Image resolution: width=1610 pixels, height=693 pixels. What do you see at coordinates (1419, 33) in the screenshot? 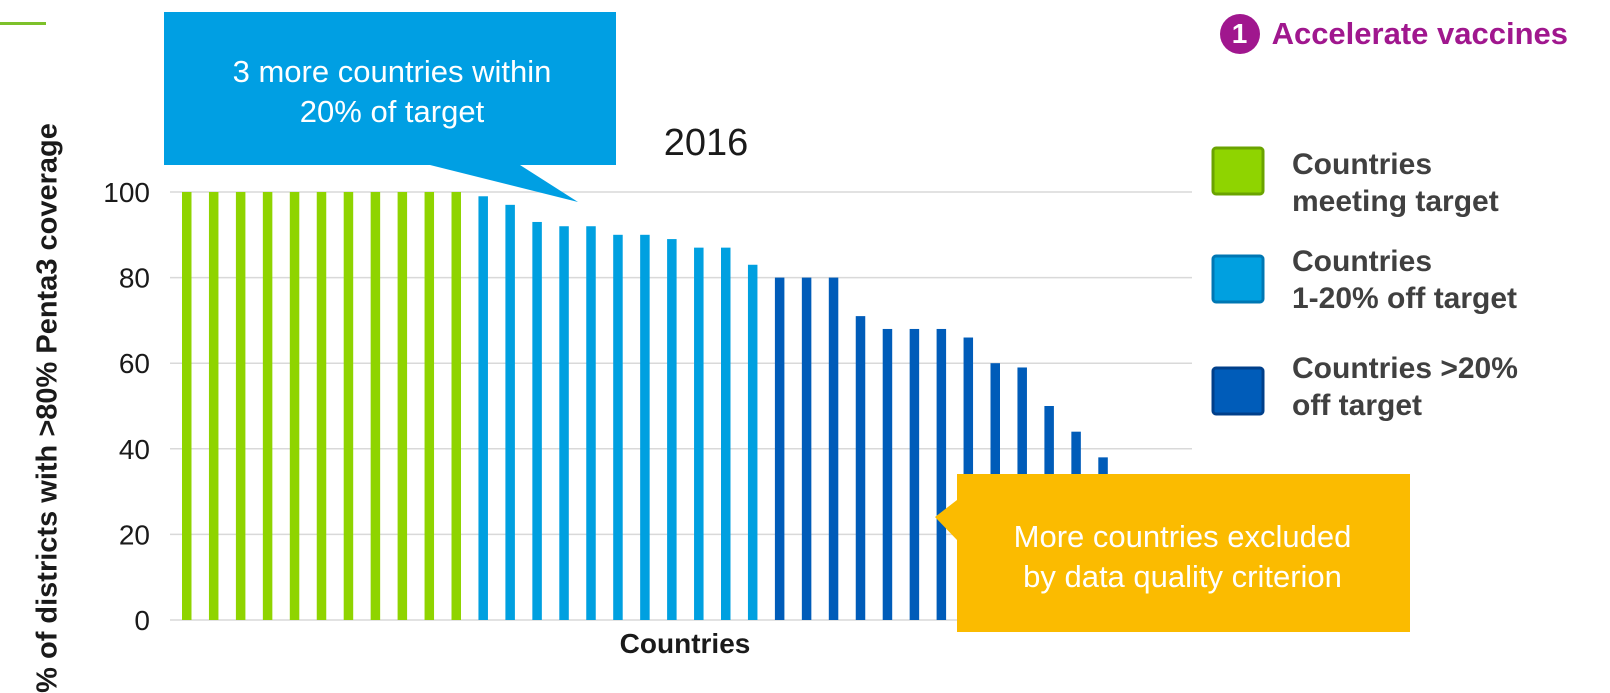
I see `section-title: Accelerate vaccines` at bounding box center [1419, 33].